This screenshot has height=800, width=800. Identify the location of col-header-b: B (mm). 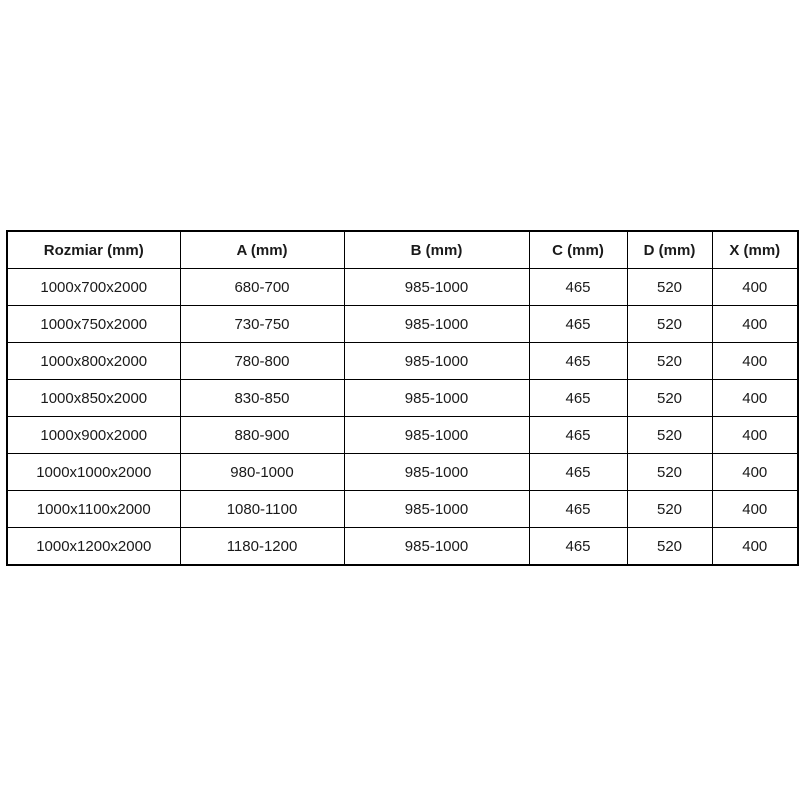
(436, 249).